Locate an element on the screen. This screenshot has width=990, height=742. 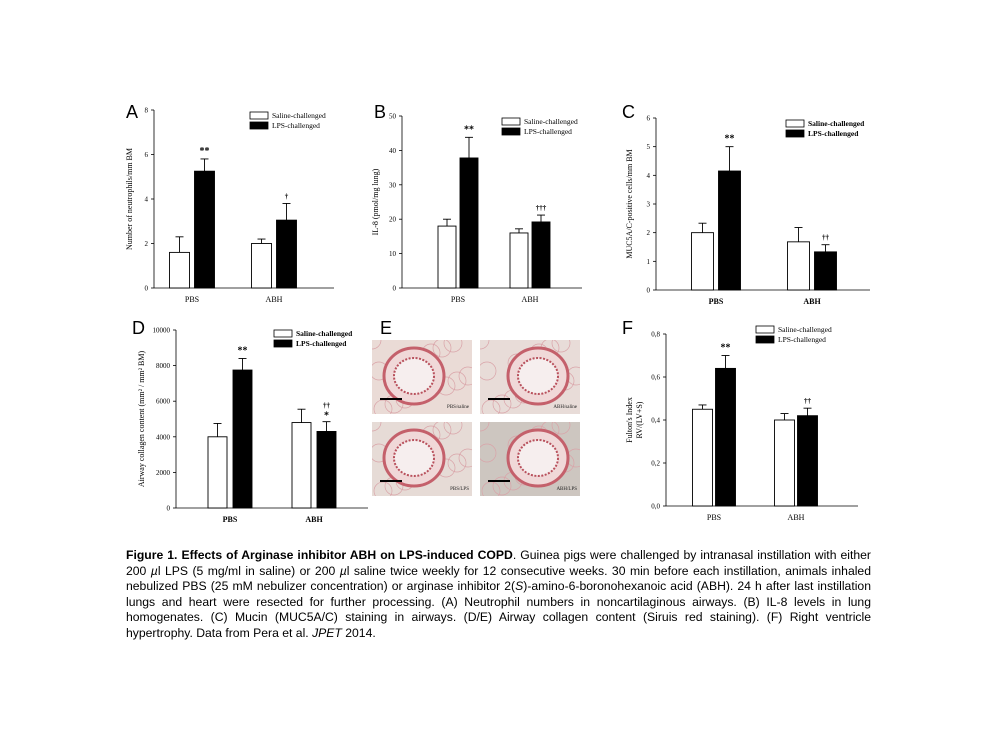
y-axis-label: Airway collagen content (mm² / mm² BM) is located at coordinates (141, 419).